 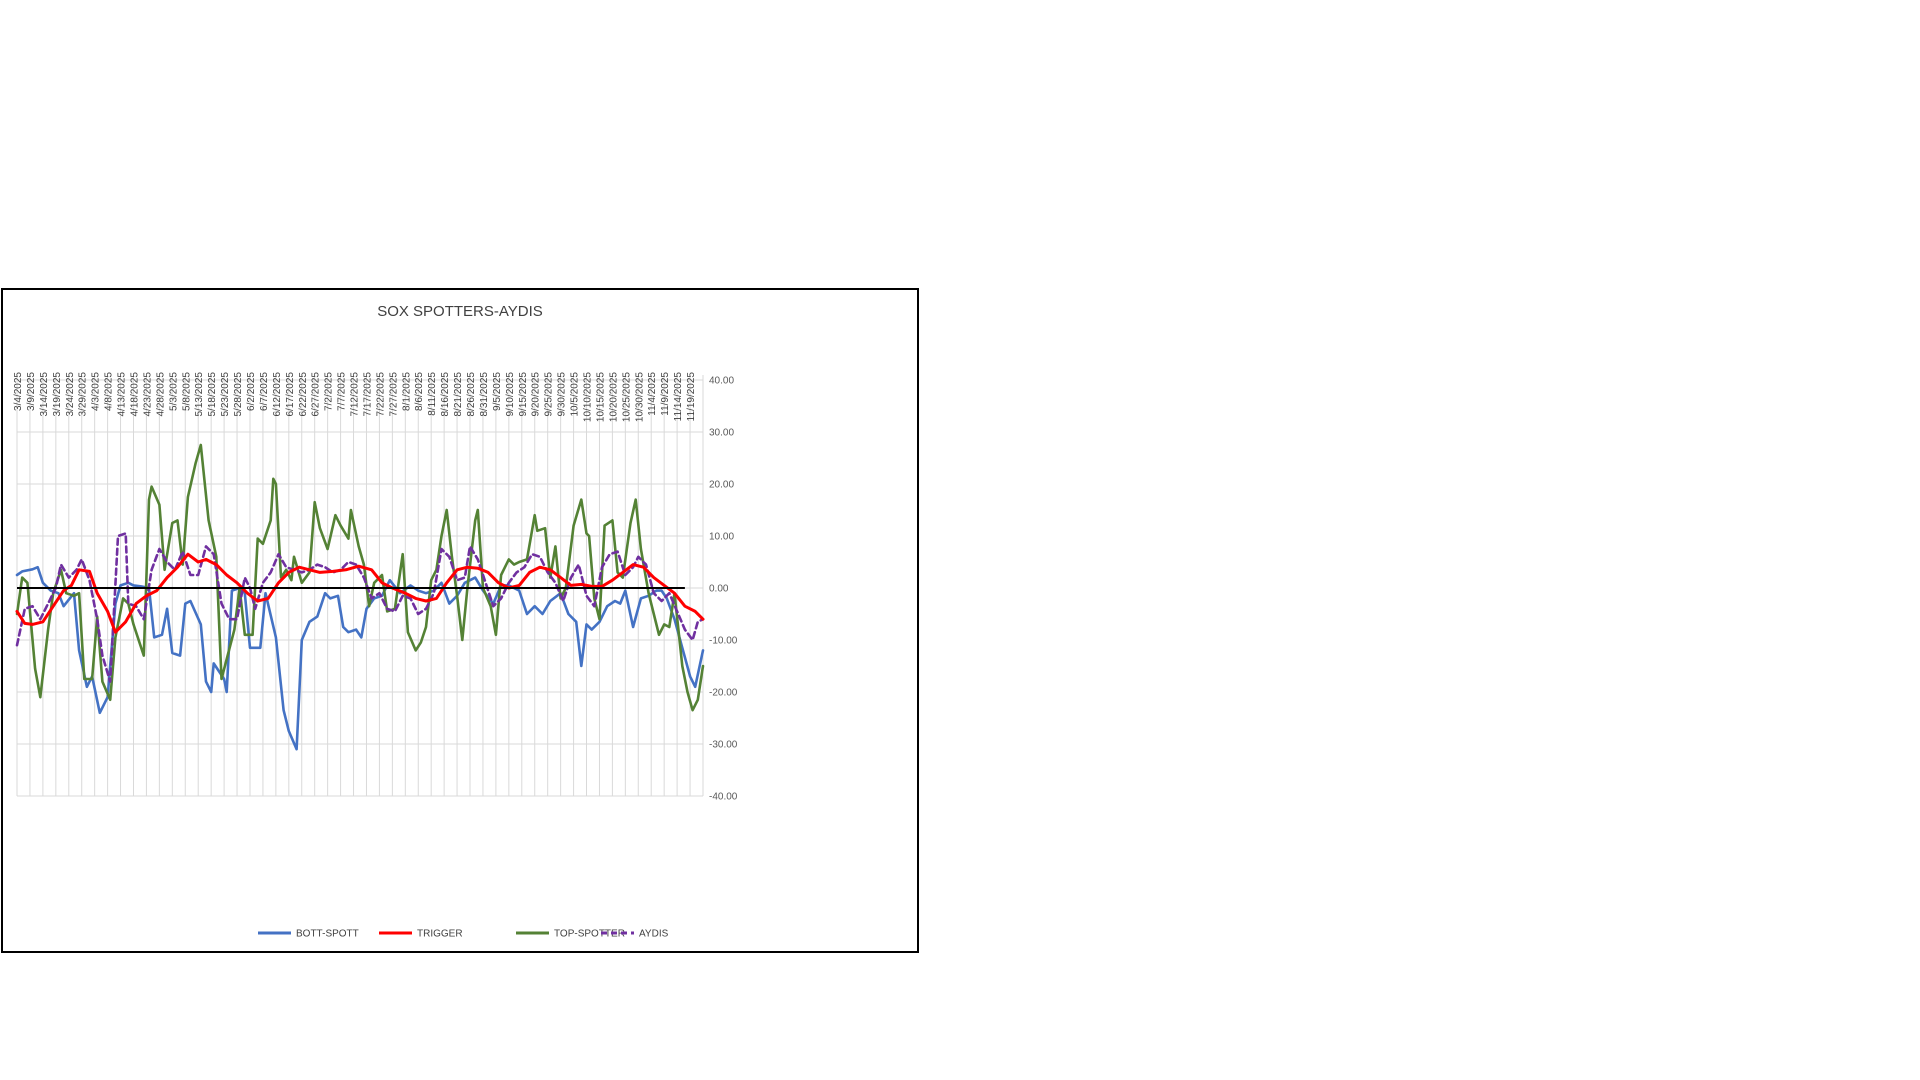 What do you see at coordinates (327, 934) in the screenshot?
I see `legend-label: BOTT-SPOTT` at bounding box center [327, 934].